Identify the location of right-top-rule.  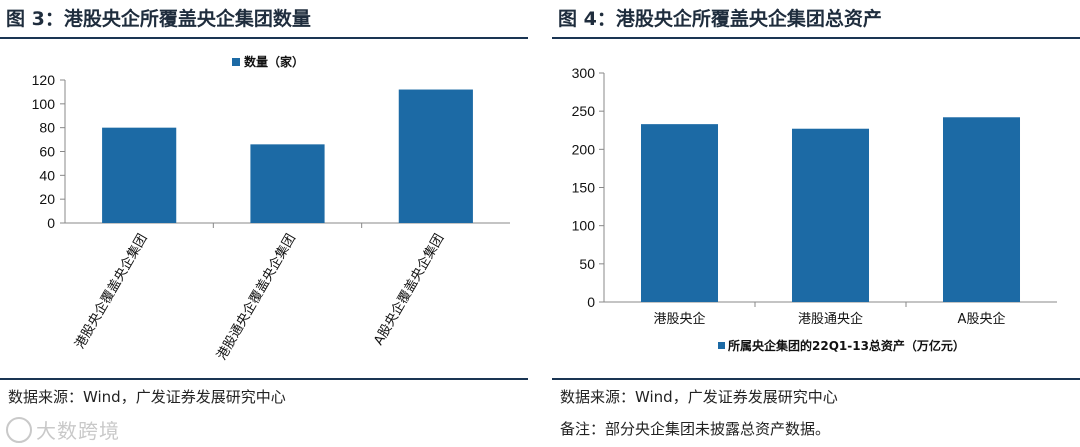
(816, 38).